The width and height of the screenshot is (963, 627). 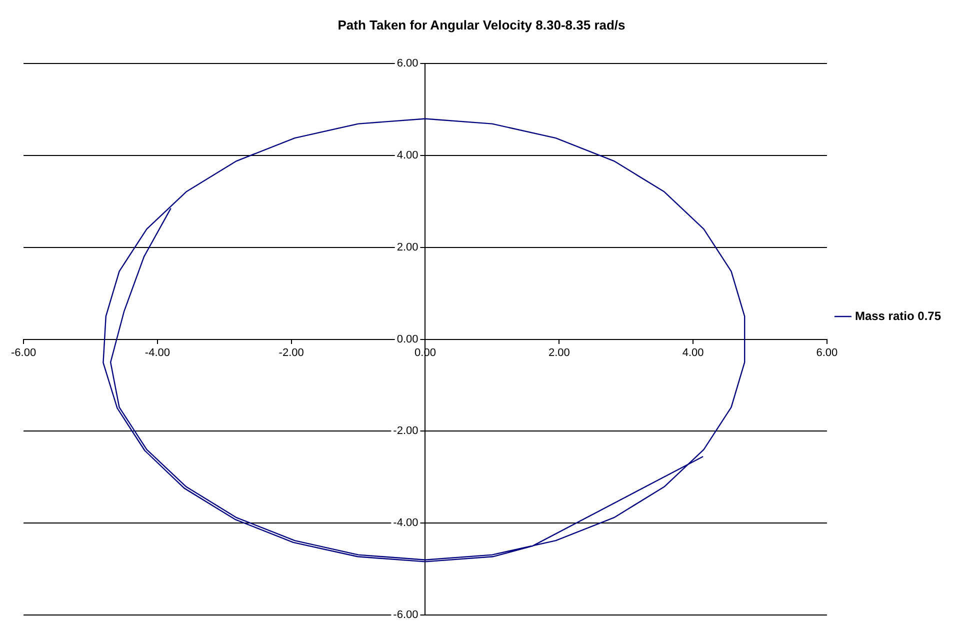 I want to click on x-tick-label: 2.00, so click(x=559, y=352).